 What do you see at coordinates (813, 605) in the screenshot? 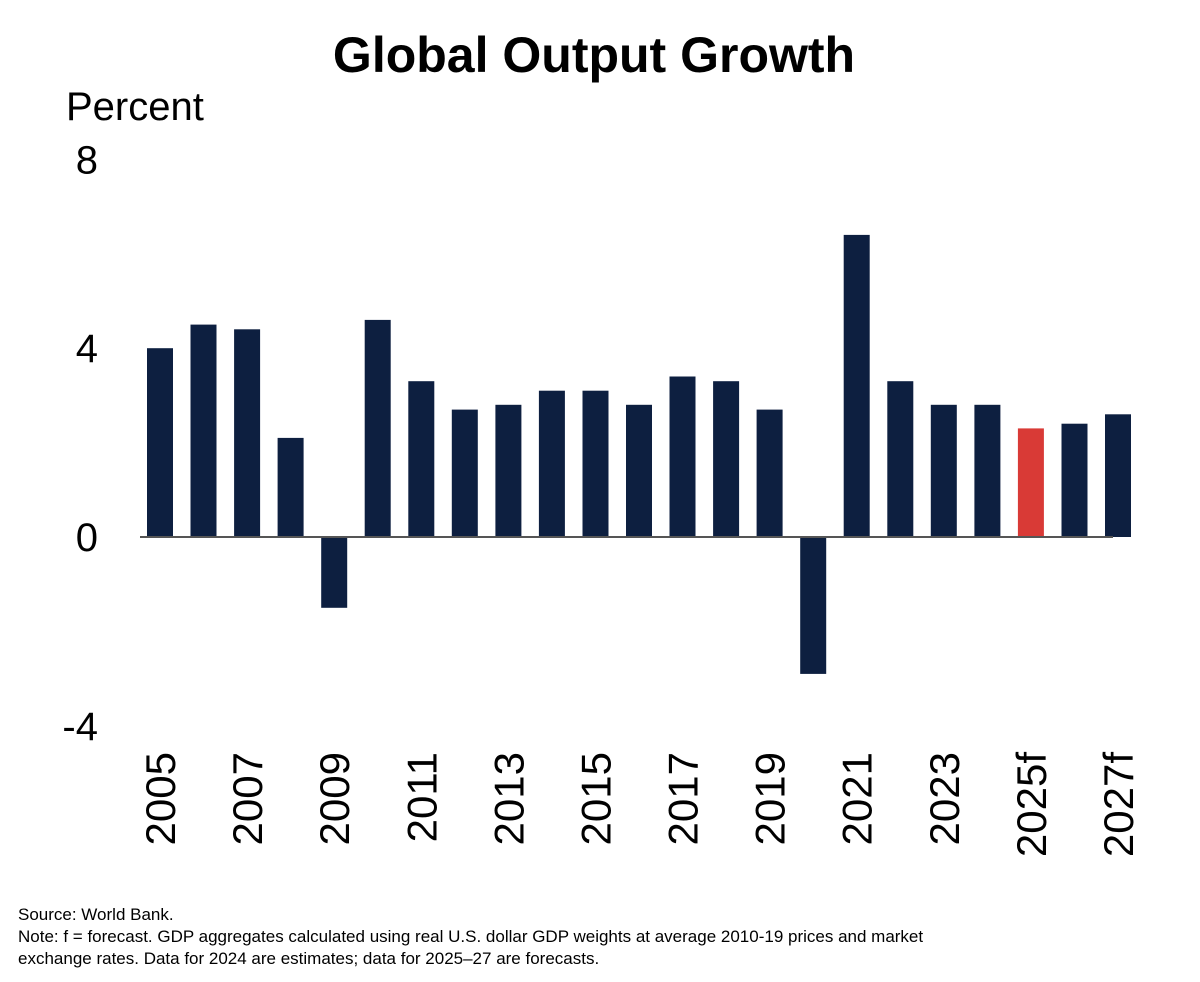
I see `bar-2020` at bounding box center [813, 605].